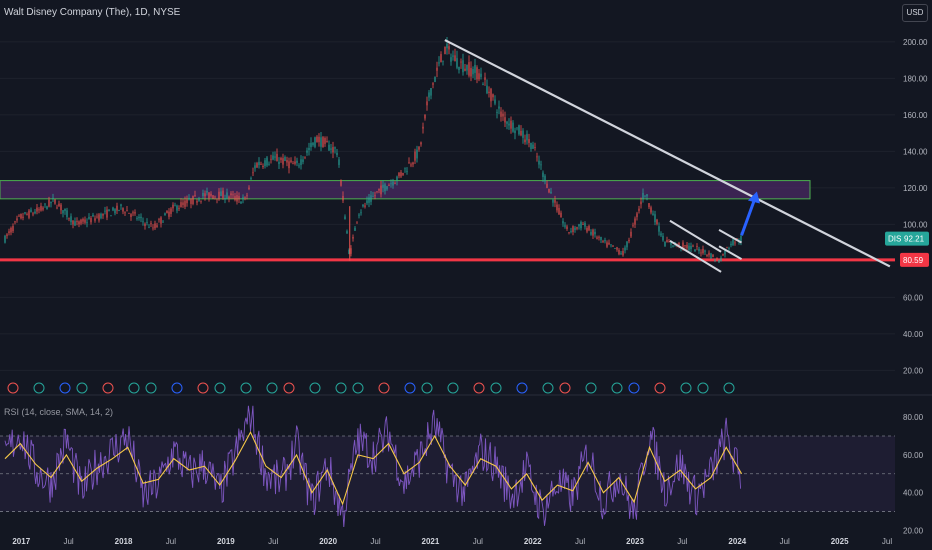  Describe the element at coordinates (913, 297) in the screenshot. I see `price-axis-label: 60.00` at that location.